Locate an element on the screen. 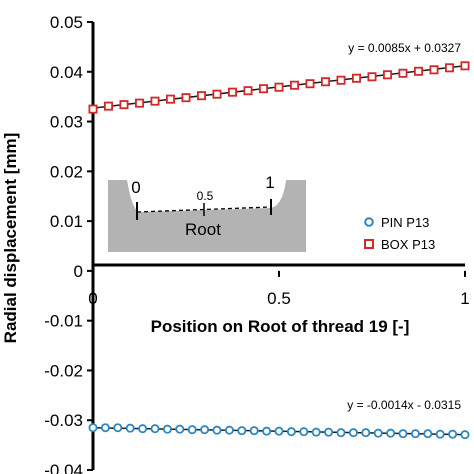 The width and height of the screenshot is (474, 474). x-axis-ticks: 0 0.5 1 is located at coordinates (279, 289).